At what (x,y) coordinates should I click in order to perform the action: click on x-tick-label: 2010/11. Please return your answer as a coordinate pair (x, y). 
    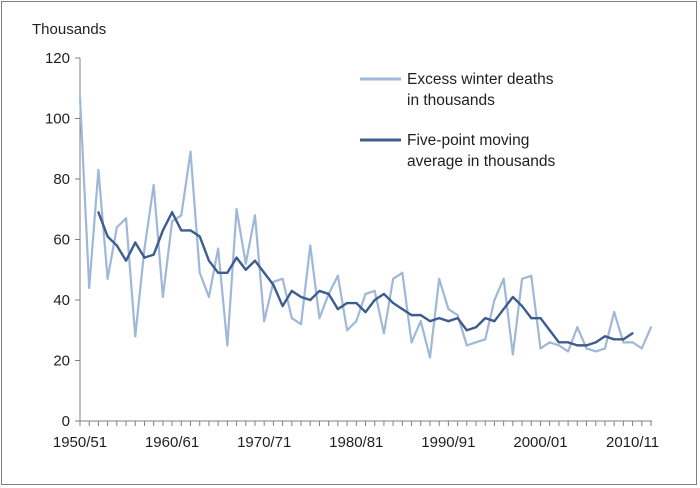
    Looking at the image, I should click on (632, 442).